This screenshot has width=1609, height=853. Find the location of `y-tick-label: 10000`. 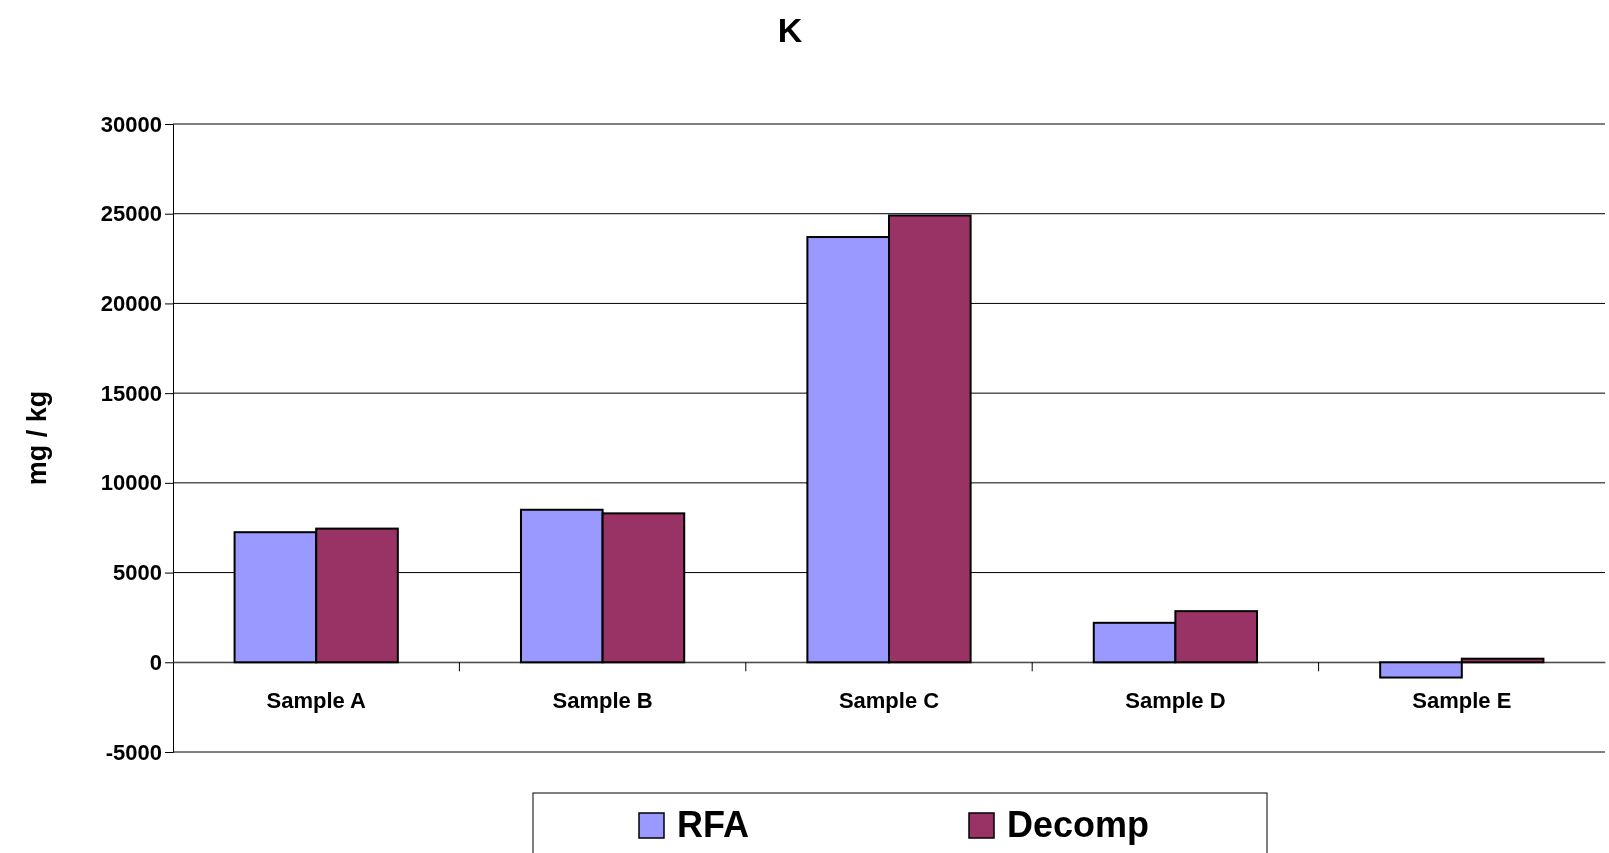

y-tick-label: 10000 is located at coordinates (131, 483).